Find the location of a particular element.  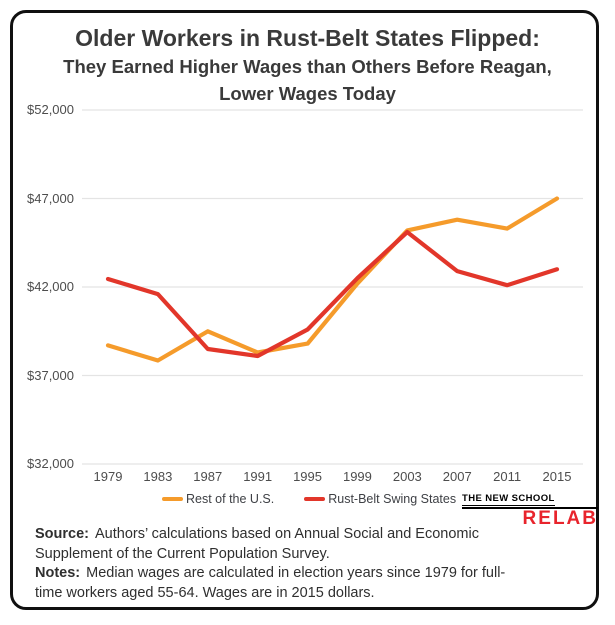

x-axis-tick-label: 2011 is located at coordinates (507, 476).